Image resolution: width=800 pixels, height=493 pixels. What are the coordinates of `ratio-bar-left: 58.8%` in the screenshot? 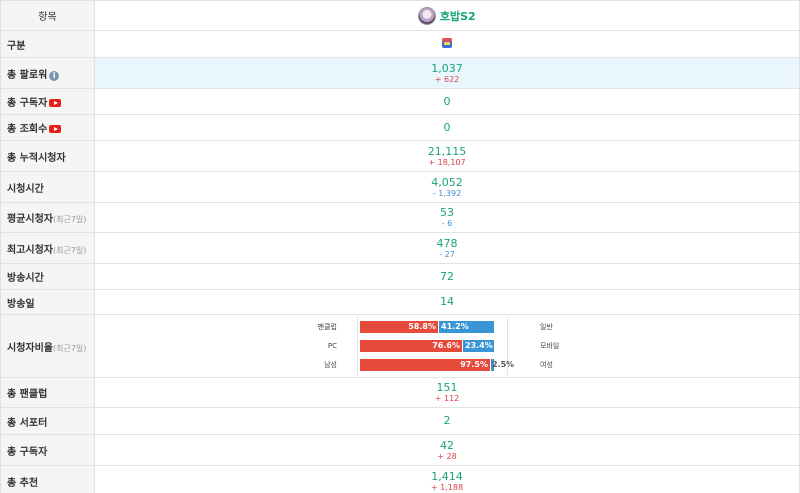 It's located at (399, 327).